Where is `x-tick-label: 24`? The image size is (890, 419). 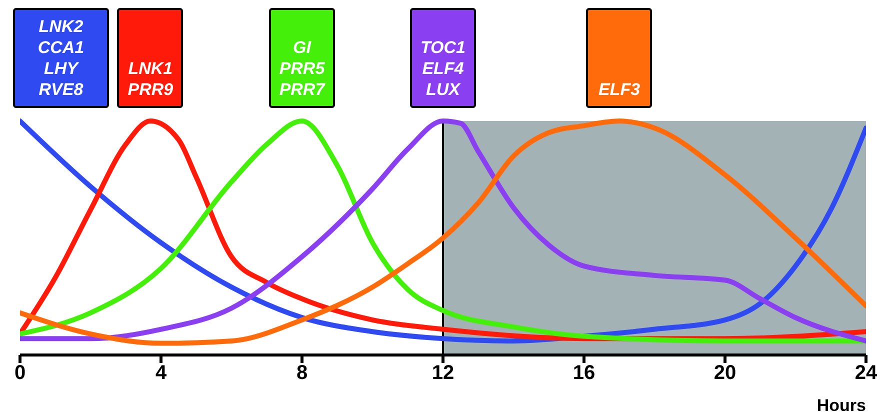
x-tick-label: 24 is located at coordinates (866, 373).